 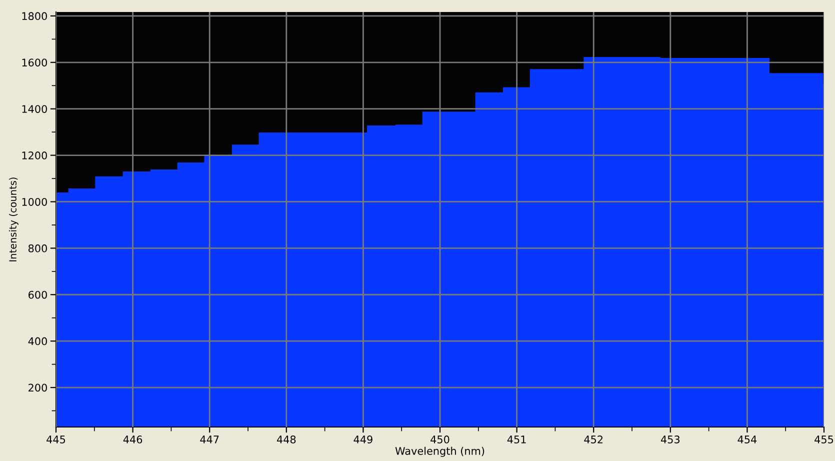 I want to click on x-tick-label: 450, so click(x=440, y=440).